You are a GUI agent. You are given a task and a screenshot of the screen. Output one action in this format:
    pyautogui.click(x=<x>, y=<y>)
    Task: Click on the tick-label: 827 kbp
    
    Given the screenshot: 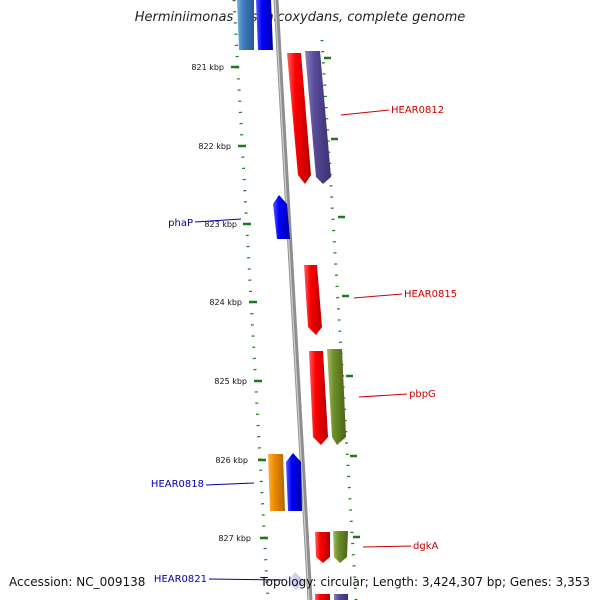 What is the action you would take?
    pyautogui.click(x=234, y=538)
    